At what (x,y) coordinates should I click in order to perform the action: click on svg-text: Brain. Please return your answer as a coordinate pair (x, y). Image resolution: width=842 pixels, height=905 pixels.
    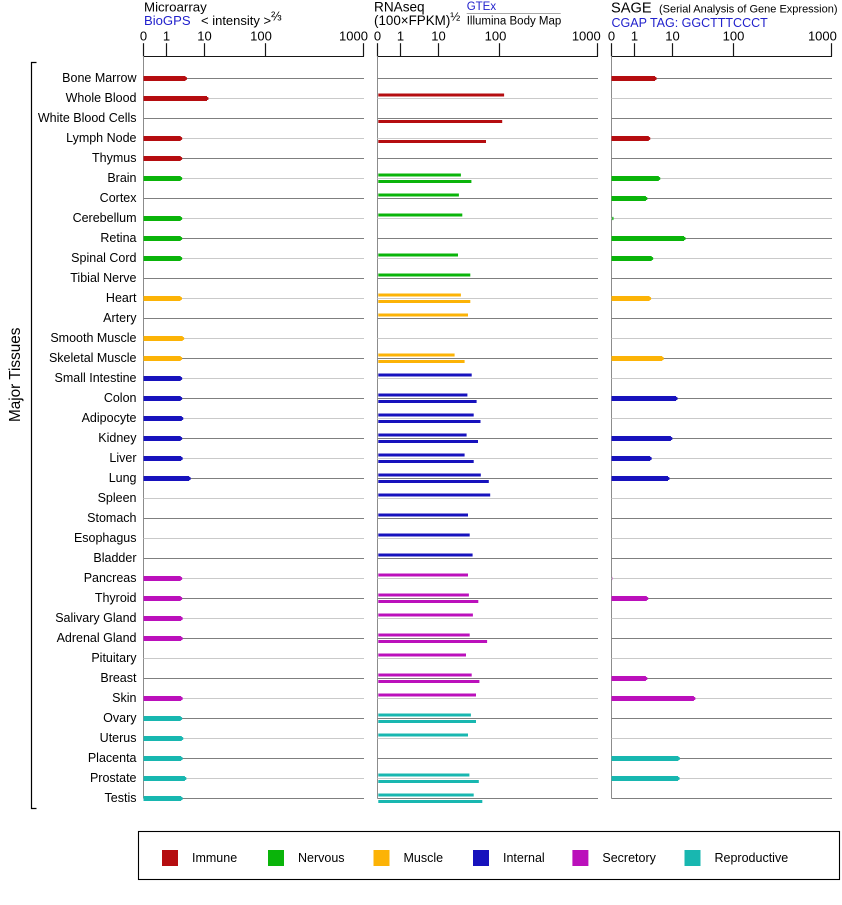
    Looking at the image, I should click on (121, 178).